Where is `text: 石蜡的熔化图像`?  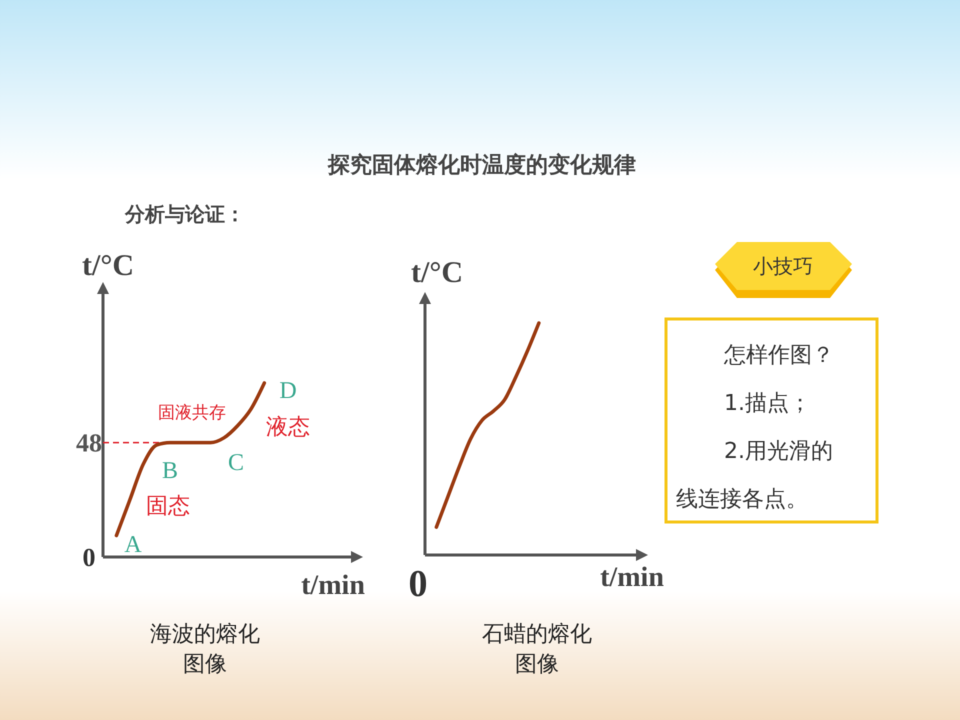 text: 石蜡的熔化图像 is located at coordinates (537, 649).